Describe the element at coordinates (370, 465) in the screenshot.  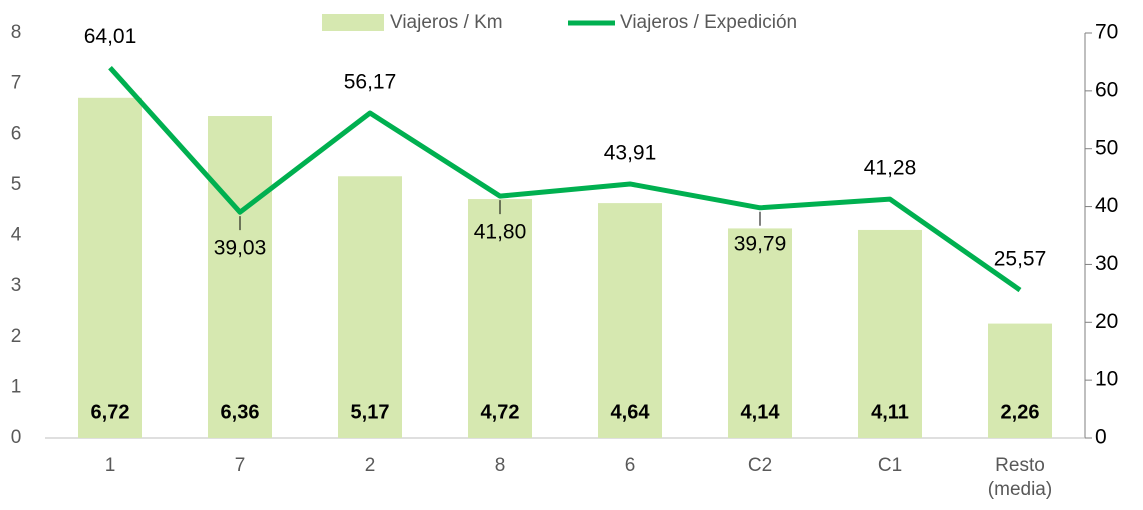
I see `x-tick-label: 2` at that location.